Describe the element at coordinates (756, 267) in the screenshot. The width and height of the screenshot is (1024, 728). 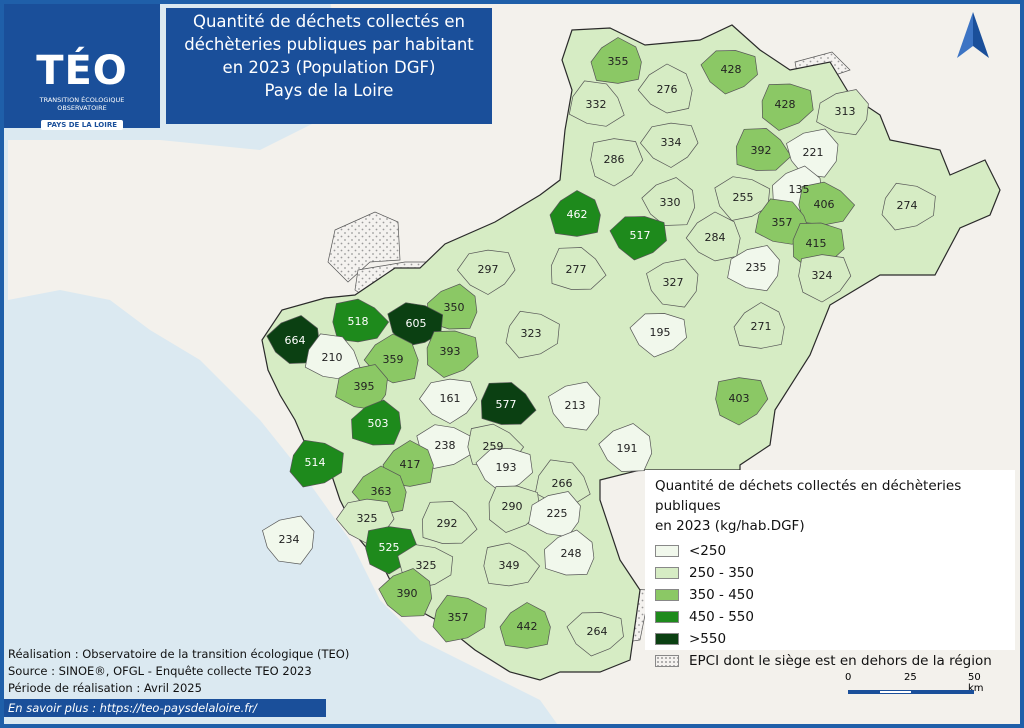
I see `epci-value-label: 235` at that location.